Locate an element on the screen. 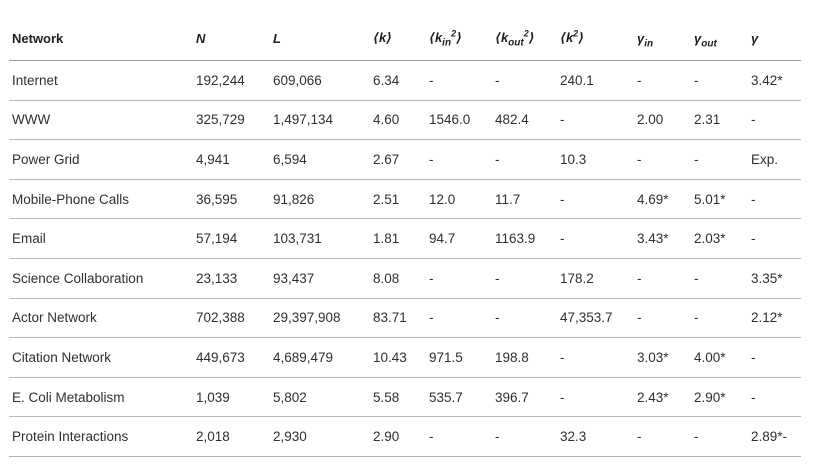 Image resolution: width=817 pixels, height=468 pixels. cell-network: Mobile-Phone Calls is located at coordinates (101, 199).